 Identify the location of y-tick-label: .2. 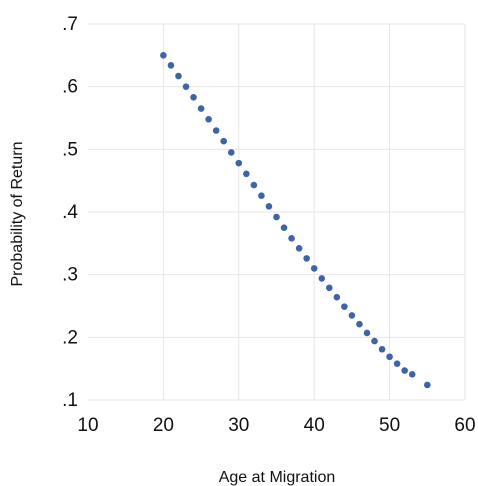
(70, 337).